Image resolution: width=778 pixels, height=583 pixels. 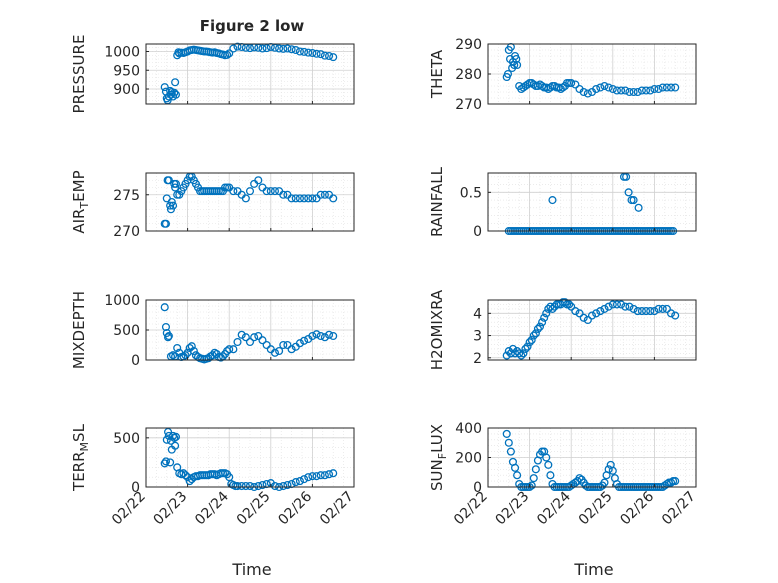 I want to click on subplot-3: 270 275 AIRTEMP, so click(x=212, y=205).